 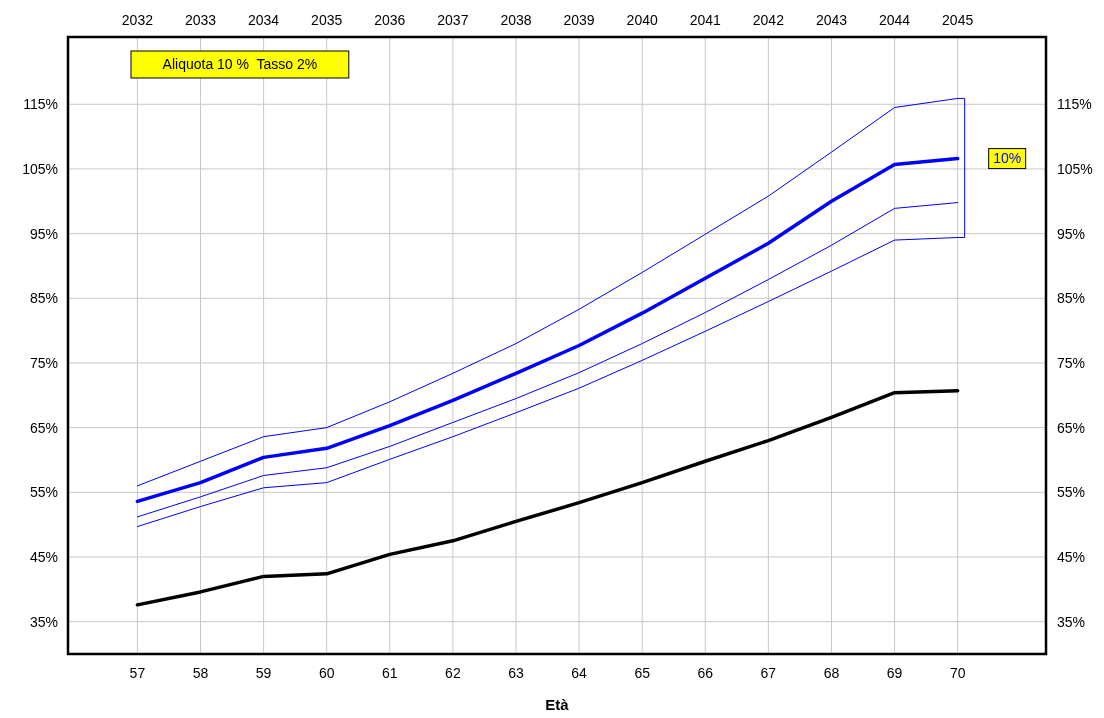 I want to click on x2-tick-label: 2043, so click(x=831, y=20).